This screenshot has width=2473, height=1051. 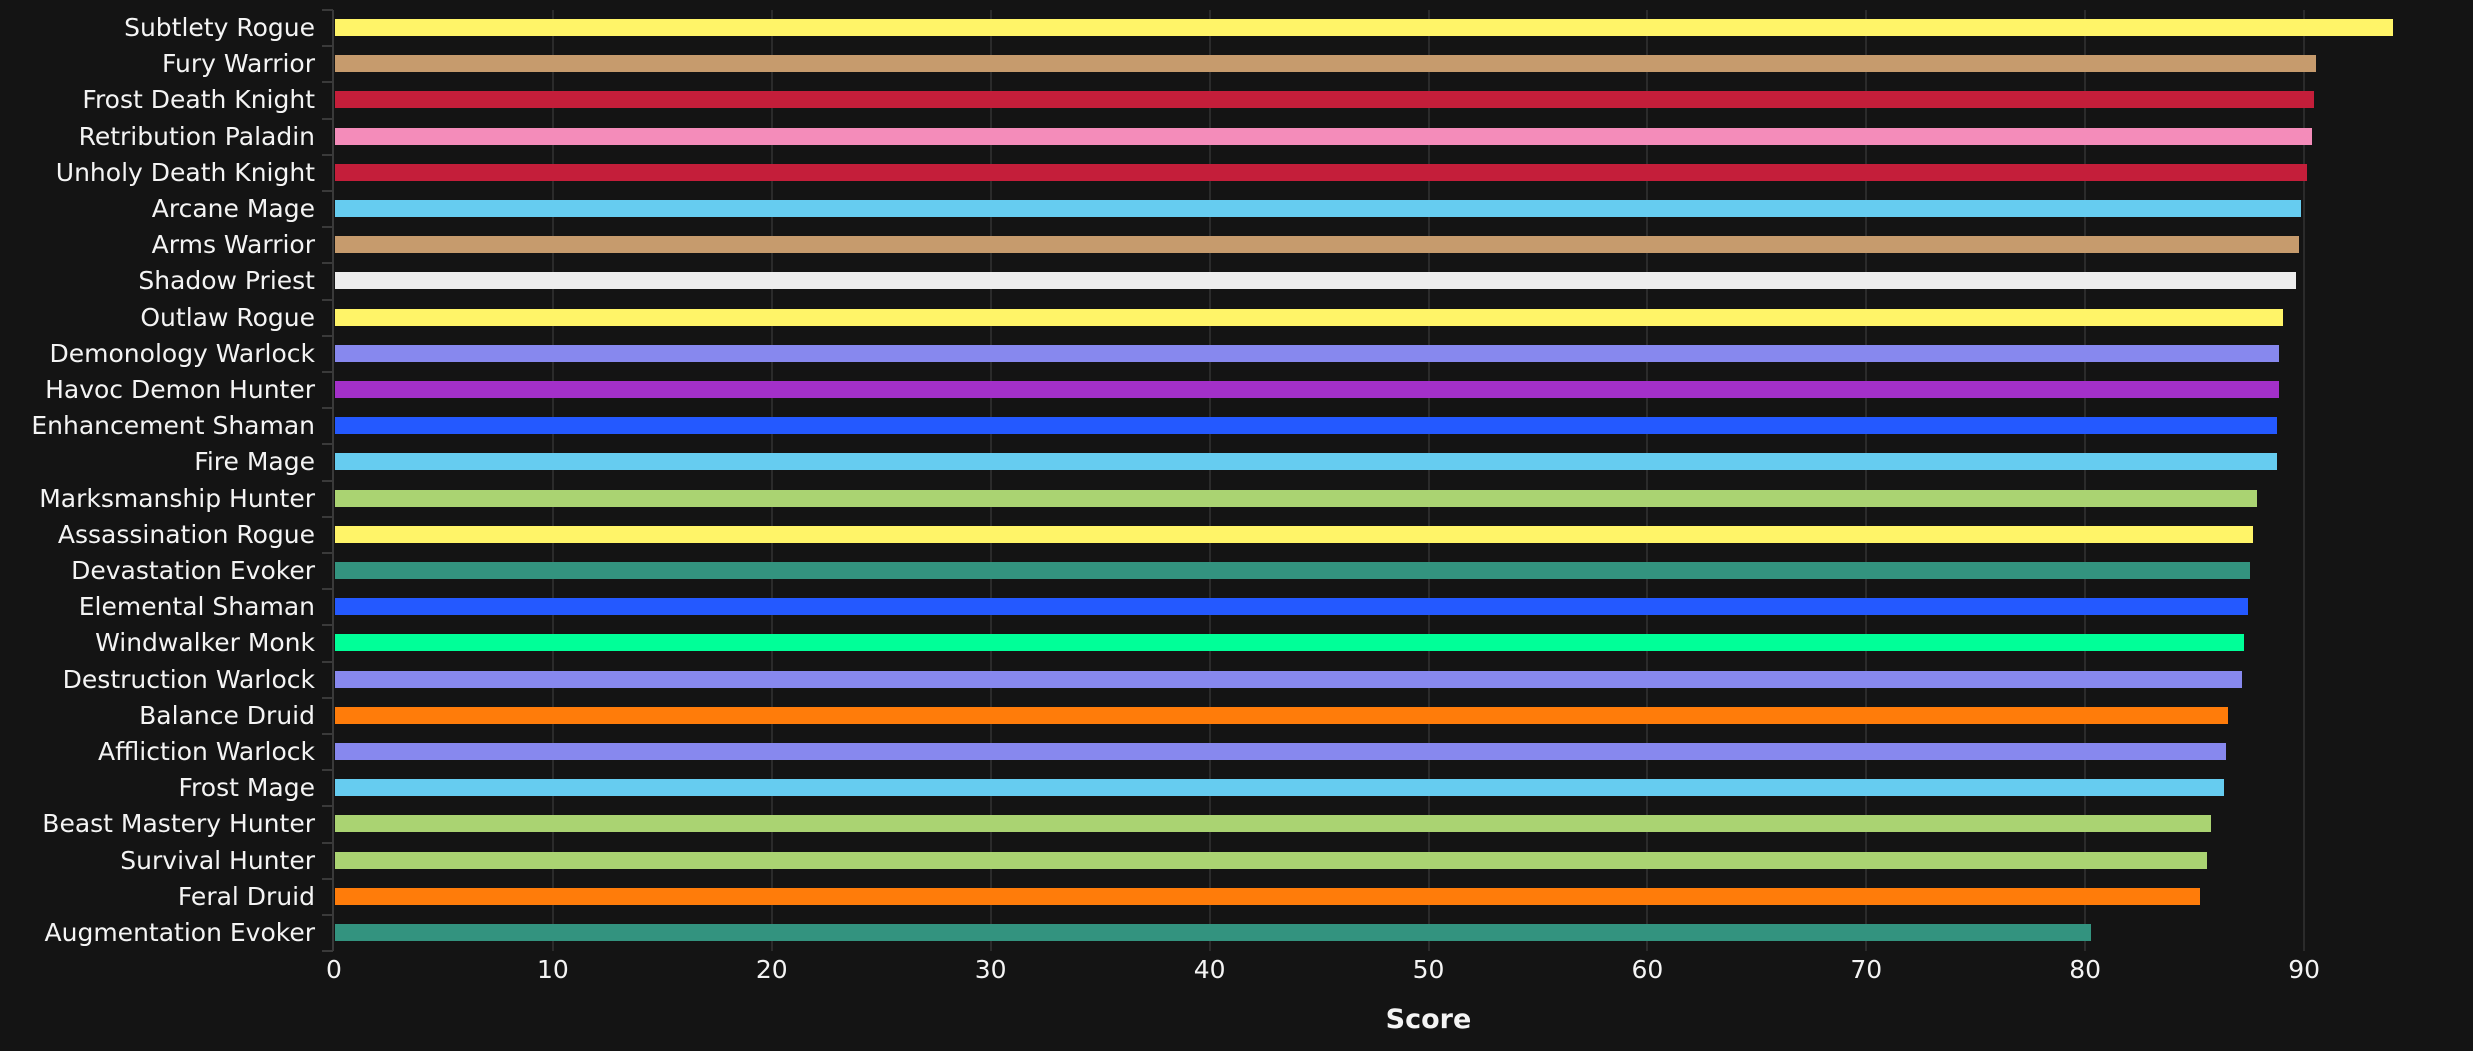 What do you see at coordinates (219, 27) in the screenshot?
I see `category-label: Subtlety Rogue` at bounding box center [219, 27].